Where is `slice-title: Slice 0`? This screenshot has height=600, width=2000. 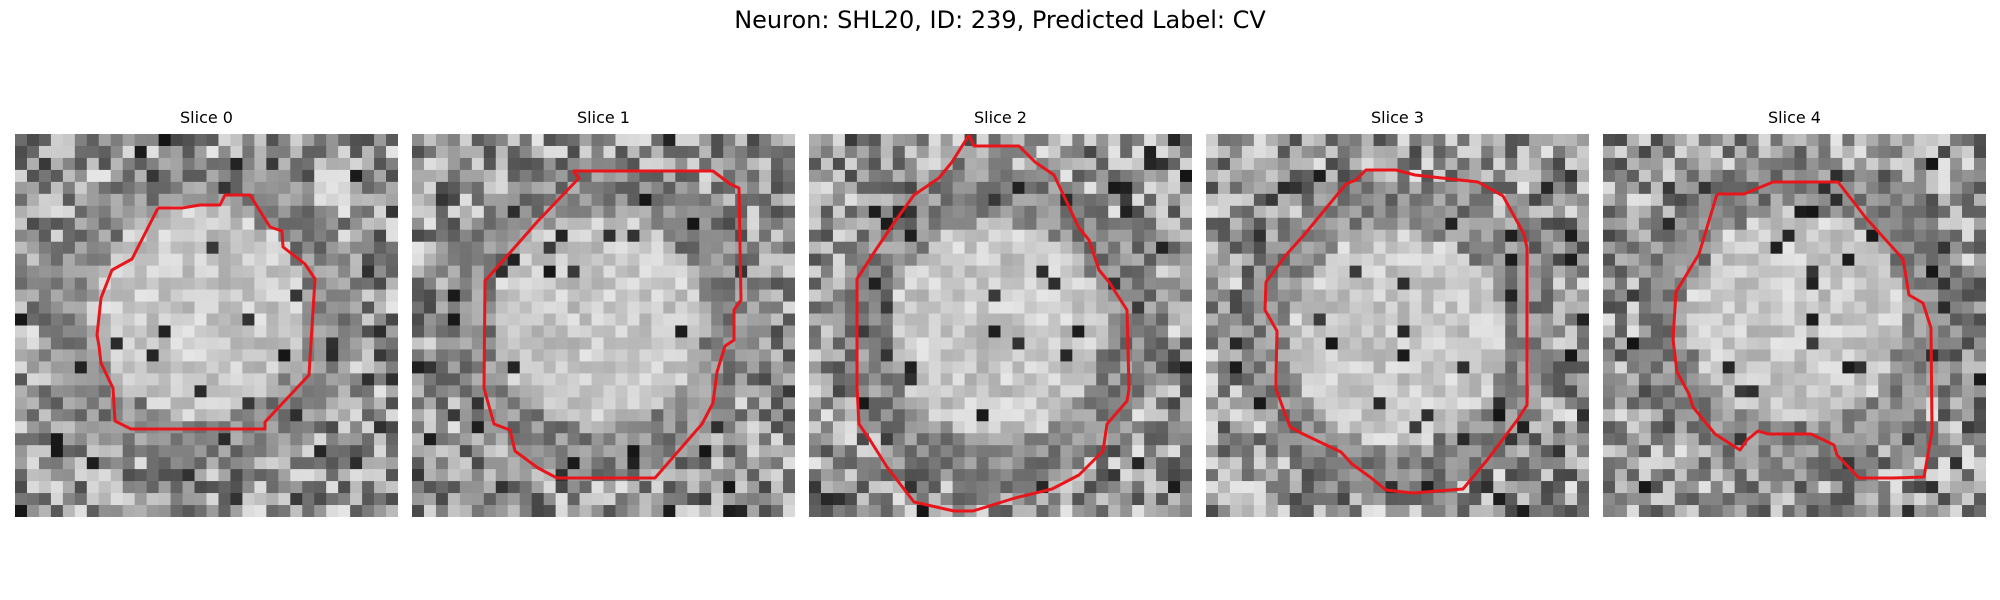 slice-title: Slice 0 is located at coordinates (206, 117).